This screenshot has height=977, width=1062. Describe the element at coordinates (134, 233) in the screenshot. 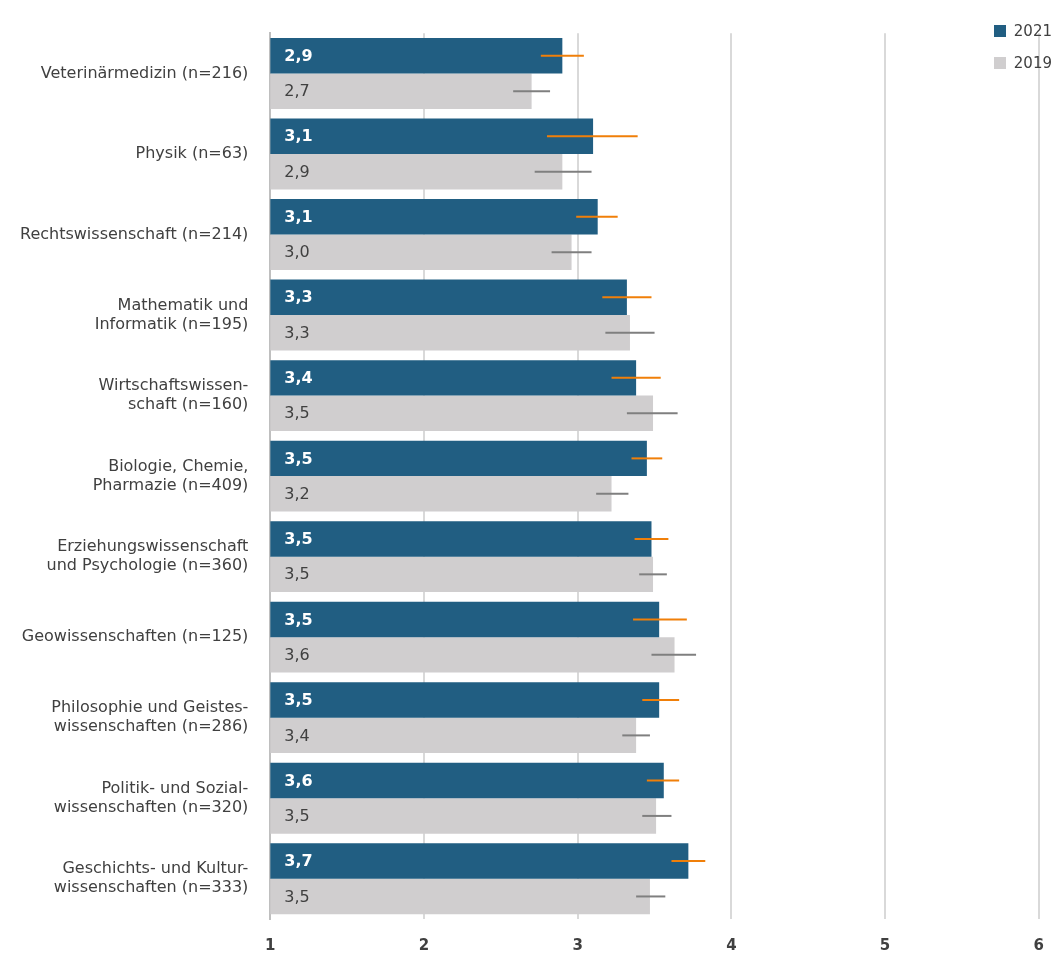

I see `y-tick-label: Rechtswissenschaft (n=214)` at that location.